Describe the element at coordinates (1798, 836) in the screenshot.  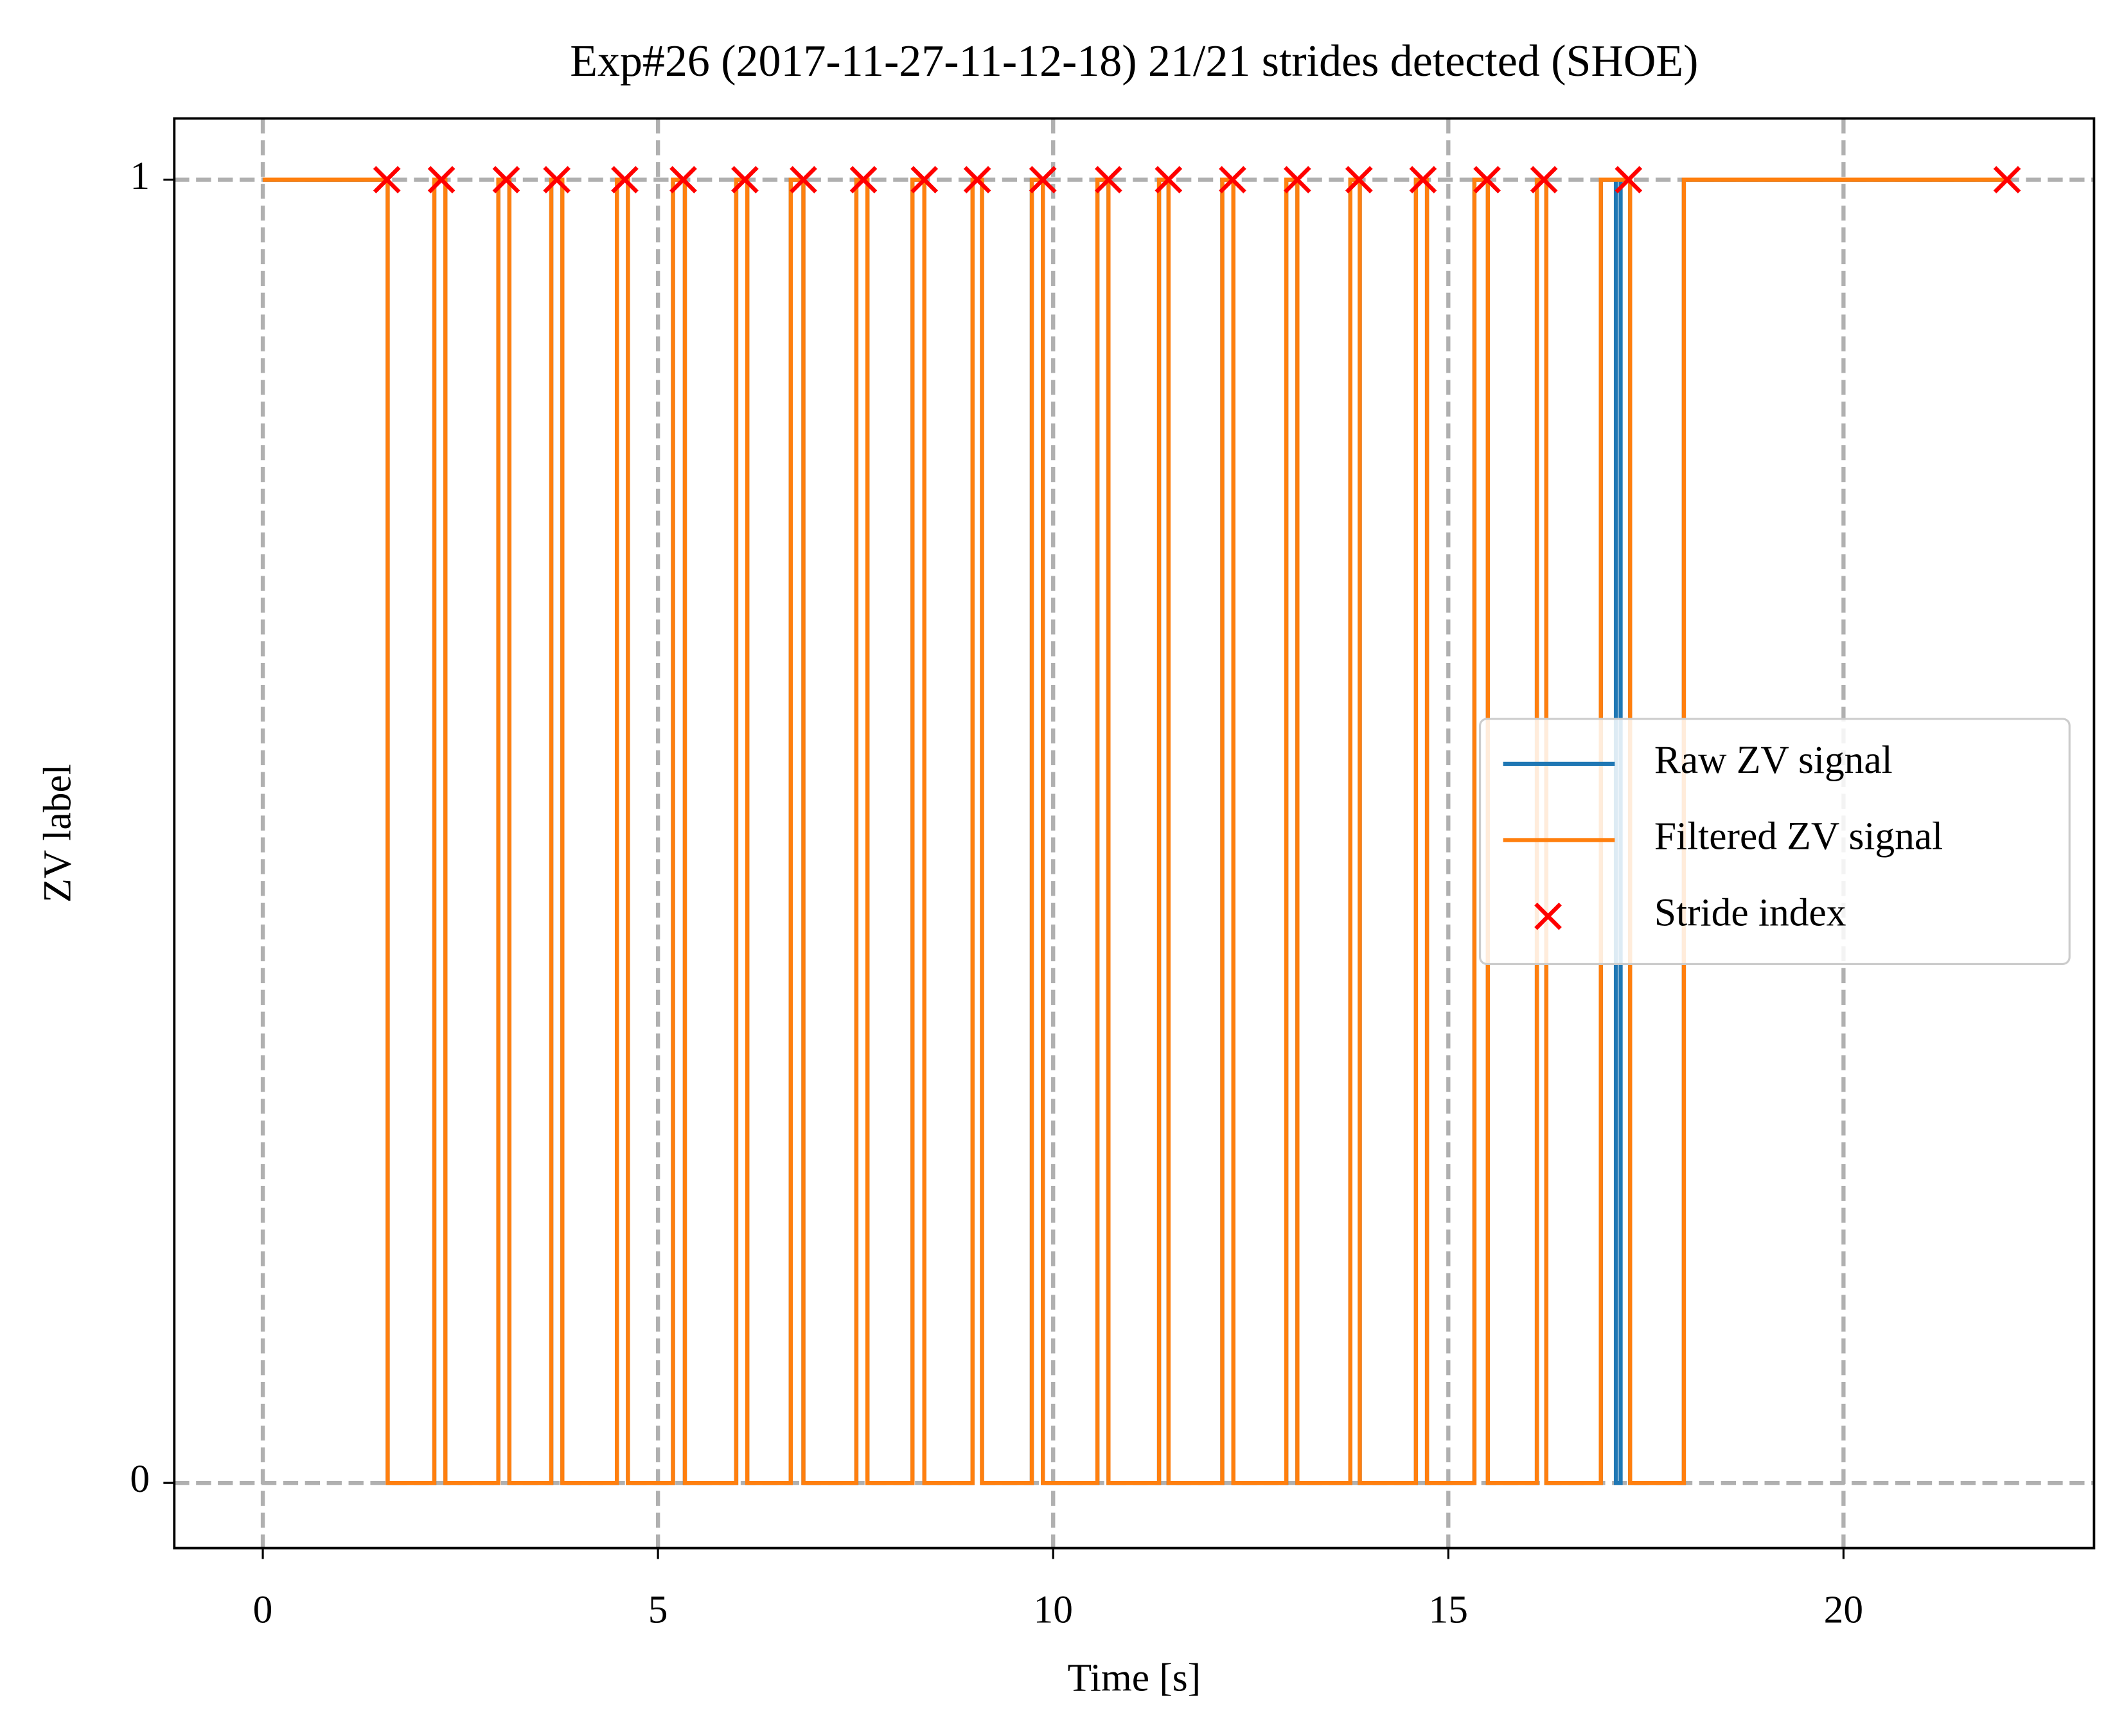
I see `legend-label: Filtered ZV signal` at that location.